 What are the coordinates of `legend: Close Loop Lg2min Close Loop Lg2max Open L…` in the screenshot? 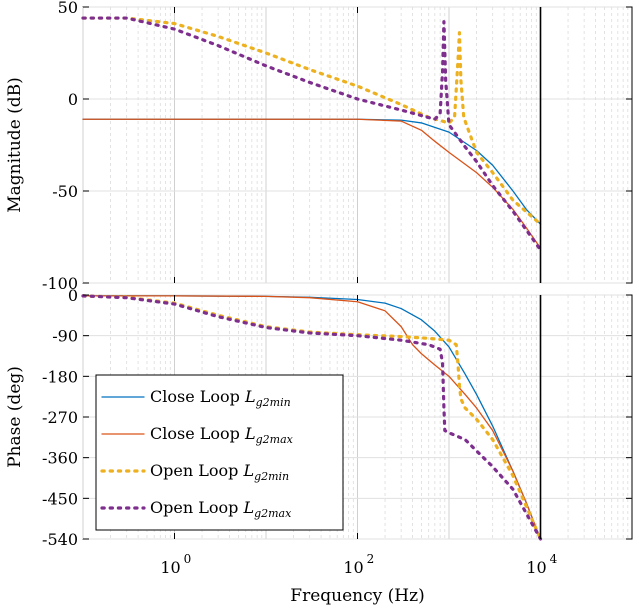 It's located at (219, 452).